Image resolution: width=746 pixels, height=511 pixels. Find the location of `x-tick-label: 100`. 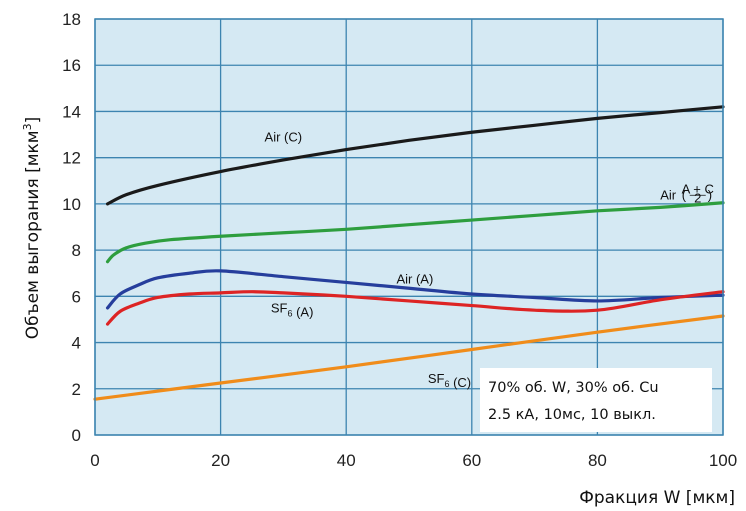

x-tick-label: 100 is located at coordinates (723, 460).